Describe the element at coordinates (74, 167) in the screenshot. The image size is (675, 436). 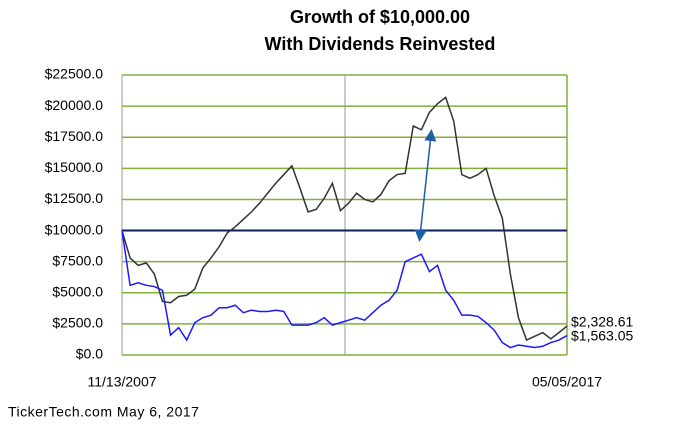
I see `y-tick-label: $15000.0` at that location.